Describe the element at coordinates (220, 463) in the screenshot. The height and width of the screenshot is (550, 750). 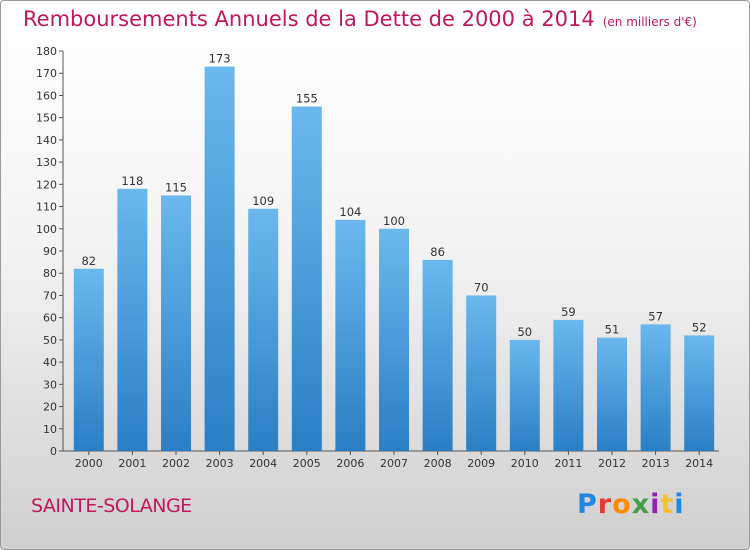
I see `x-tick-label: 2003` at that location.